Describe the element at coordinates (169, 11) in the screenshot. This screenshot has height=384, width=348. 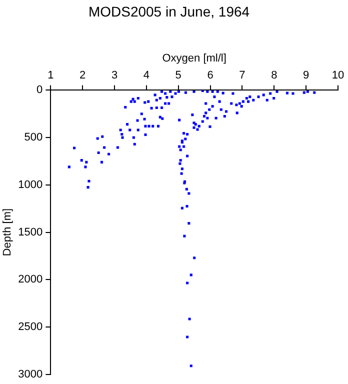
I see `chart-title: MODS2005 in June, 1964` at that location.